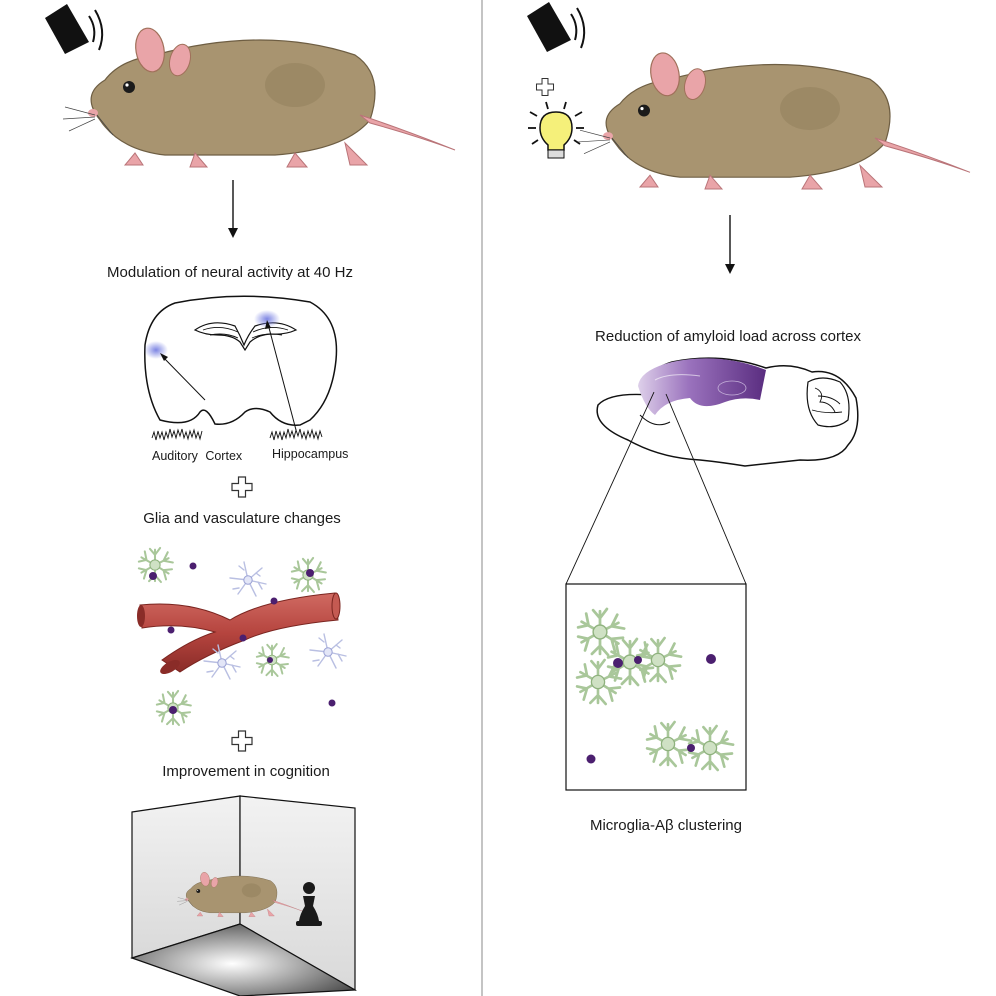  Describe the element at coordinates (309, 904) in the screenshot. I see `pawn-icon` at that location.